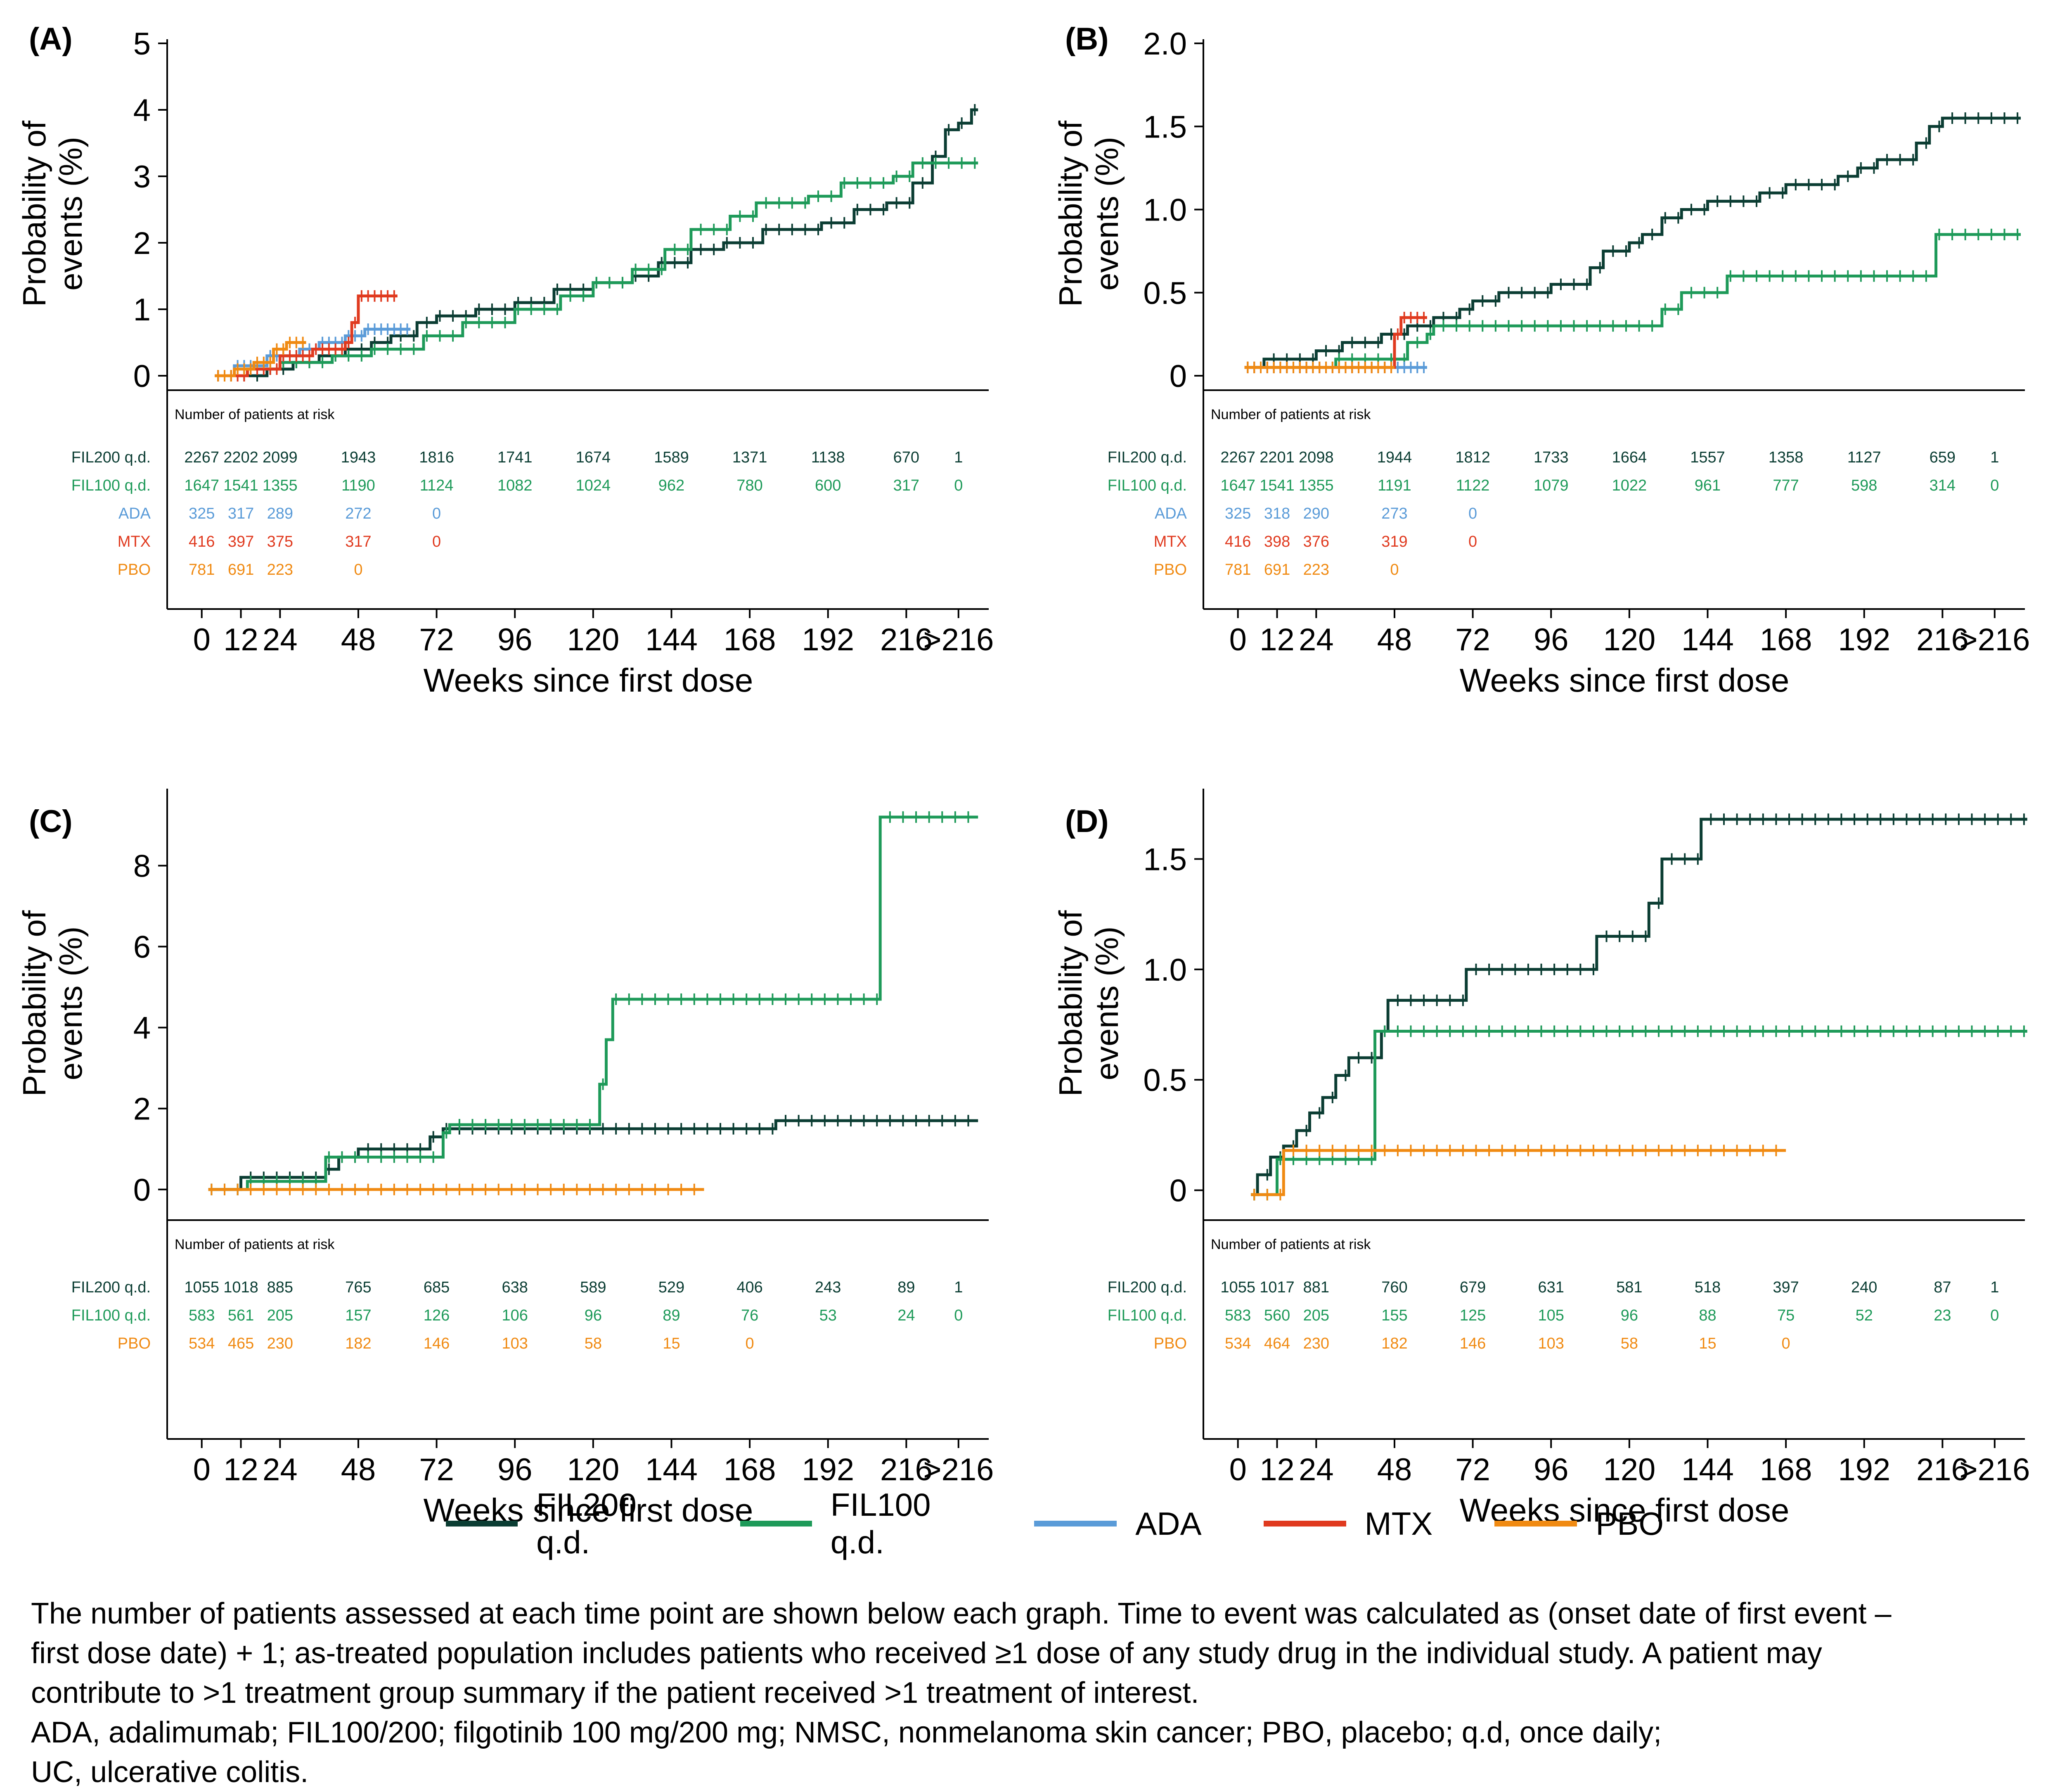 This screenshot has height=1792, width=2048. What do you see at coordinates (1238, 1315) in the screenshot?
I see `risk-table-cell: 583` at bounding box center [1238, 1315].